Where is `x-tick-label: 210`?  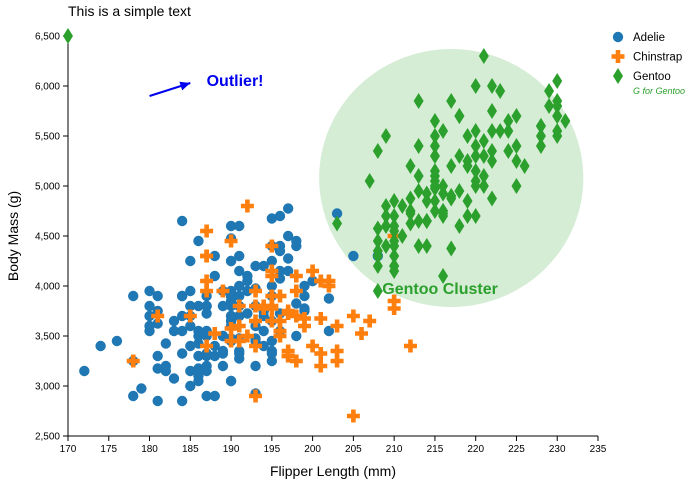 x-tick-label: 210 is located at coordinates (394, 449).